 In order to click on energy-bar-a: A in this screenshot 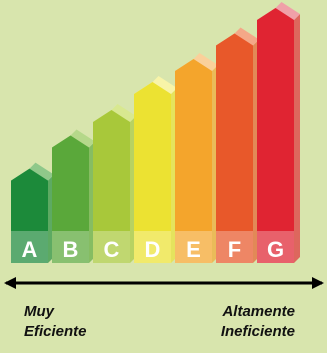, I will do `click(32, 212)`.